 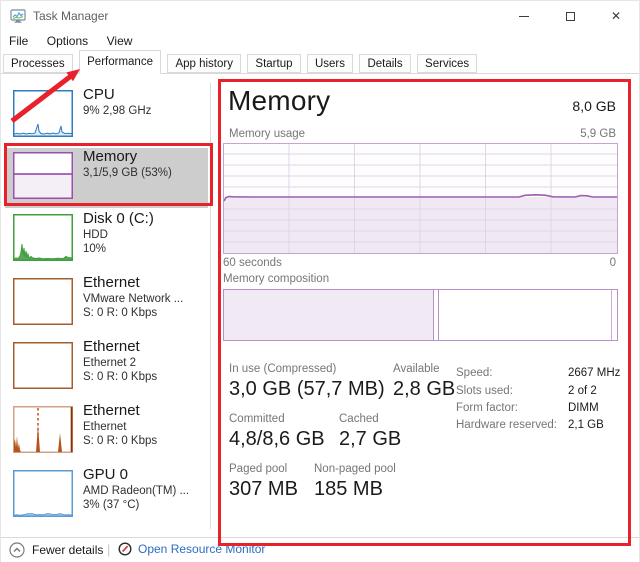 I want to click on sidebar-ethernet3-detail1: Ethernet, so click(x=105, y=427).